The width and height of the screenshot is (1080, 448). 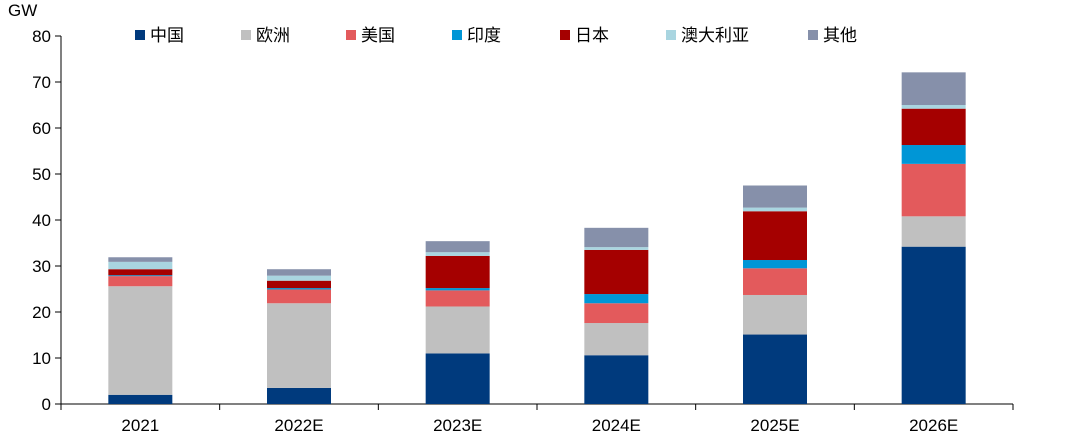 I want to click on legend-label: 美国, so click(x=378, y=36).